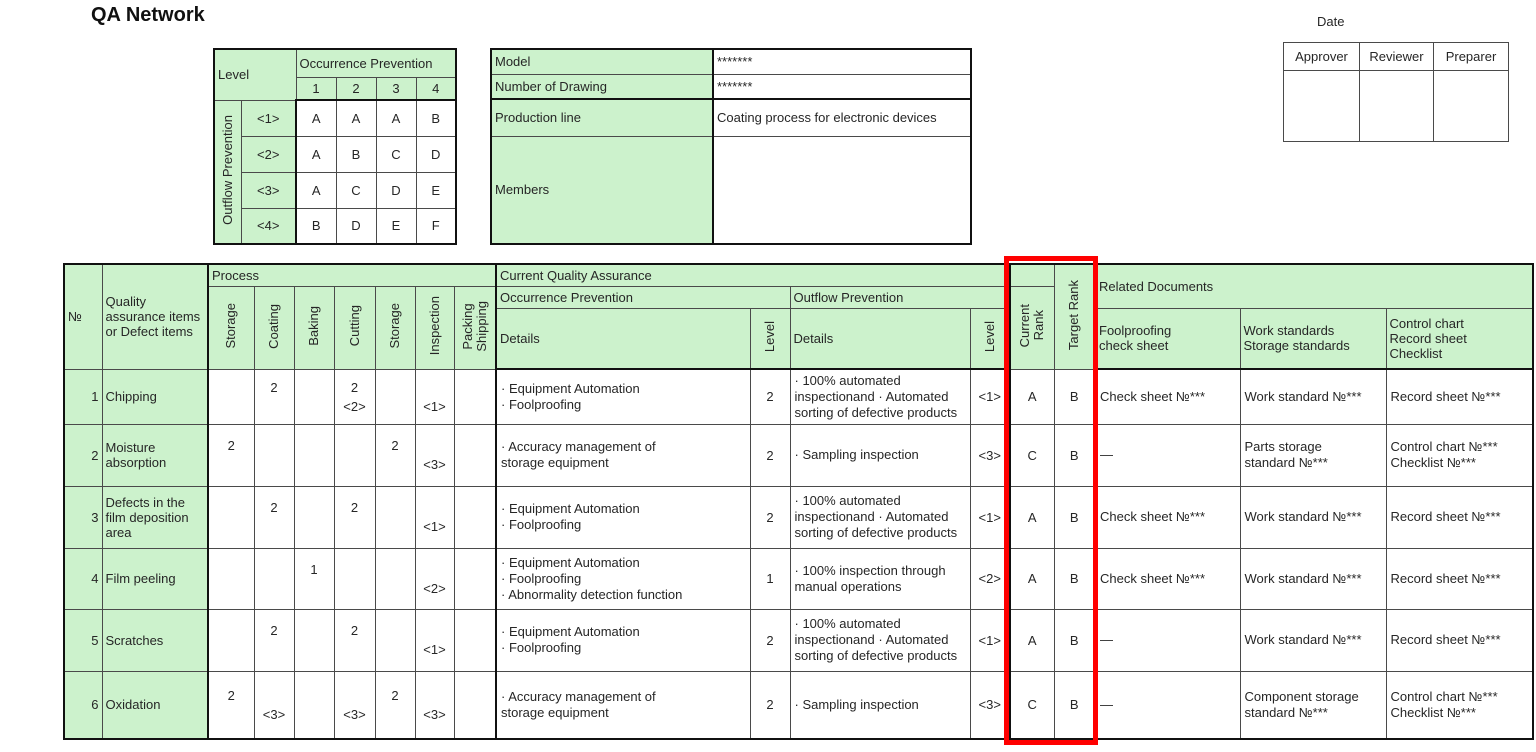 The image size is (1536, 752). What do you see at coordinates (1471, 106) in the screenshot?
I see `signoff-stamp-preparer` at bounding box center [1471, 106].